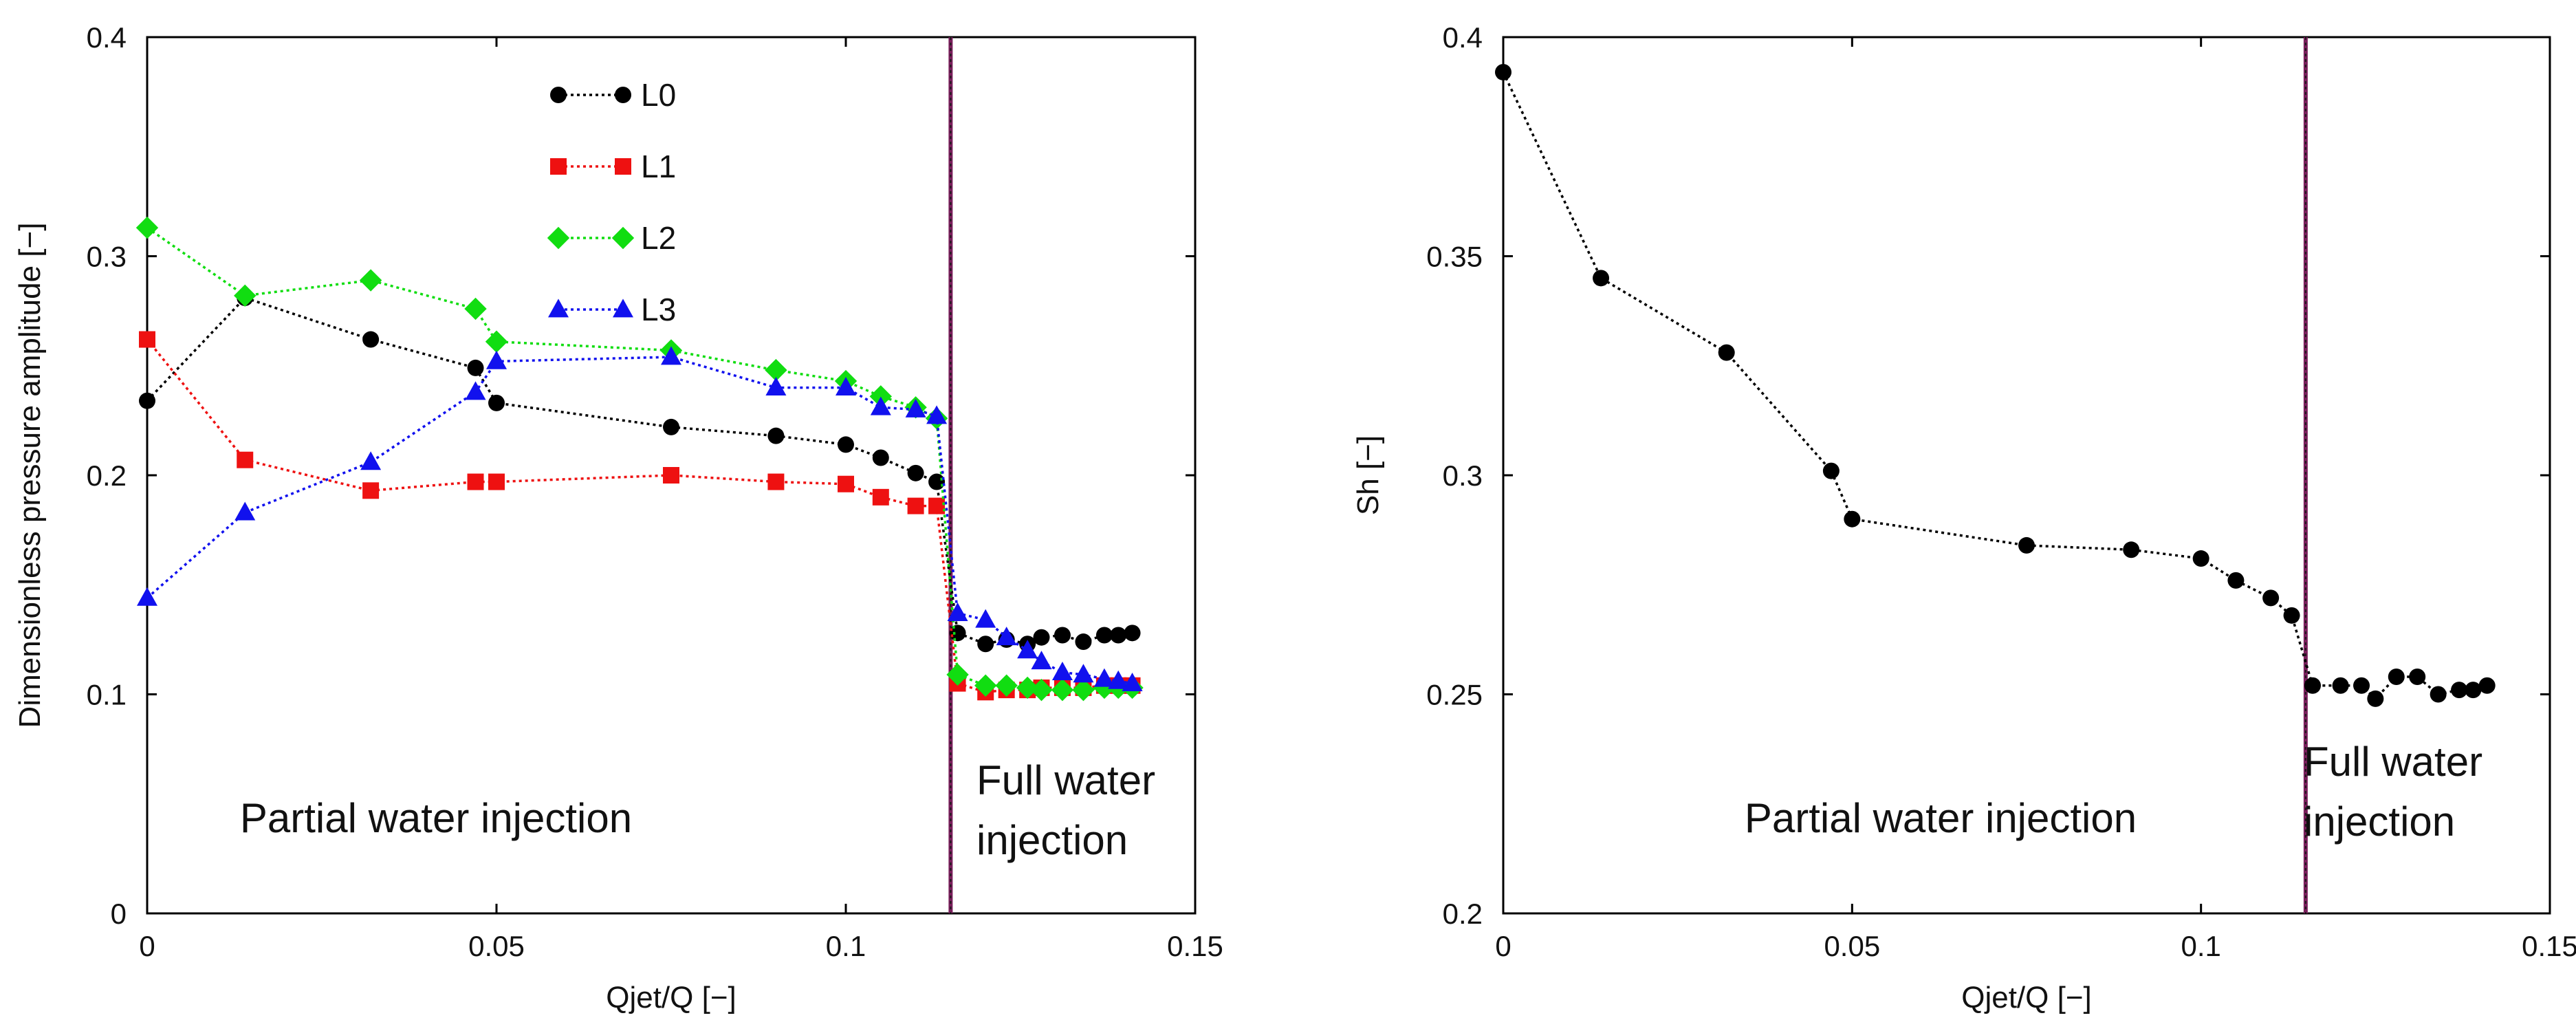  Describe the element at coordinates (1852, 946) in the screenshot. I see `right-x-tick-label: 0.05` at that location.